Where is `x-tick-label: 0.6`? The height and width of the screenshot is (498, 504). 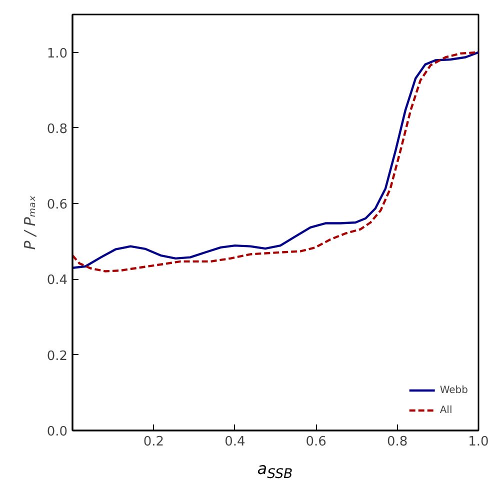
x-tick-label: 0.6 is located at coordinates (316, 442).